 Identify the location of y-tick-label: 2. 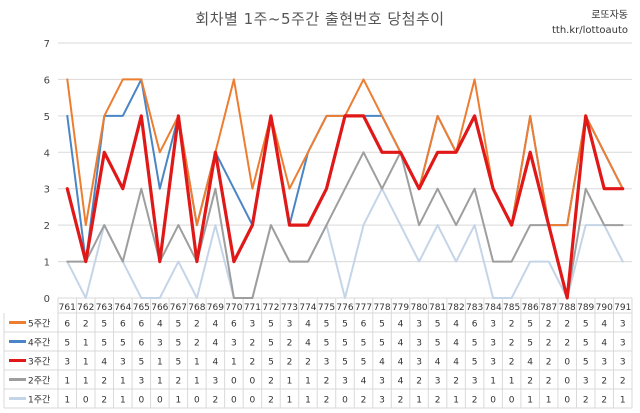
(47, 226).